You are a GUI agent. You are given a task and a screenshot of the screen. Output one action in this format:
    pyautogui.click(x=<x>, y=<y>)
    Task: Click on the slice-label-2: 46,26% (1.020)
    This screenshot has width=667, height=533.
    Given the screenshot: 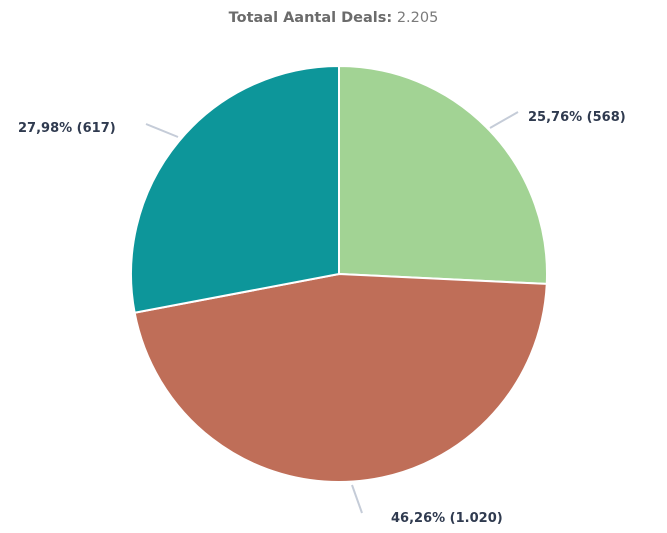 What is the action you would take?
    pyautogui.click(x=447, y=518)
    